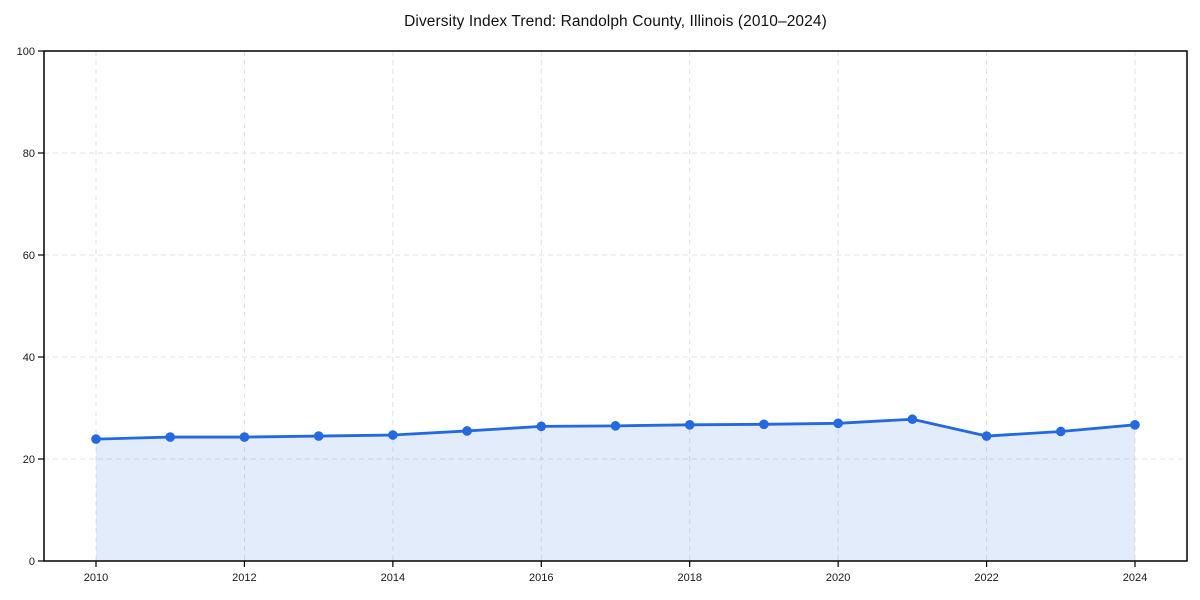  I want to click on y-tick-label: 20, so click(29, 460).